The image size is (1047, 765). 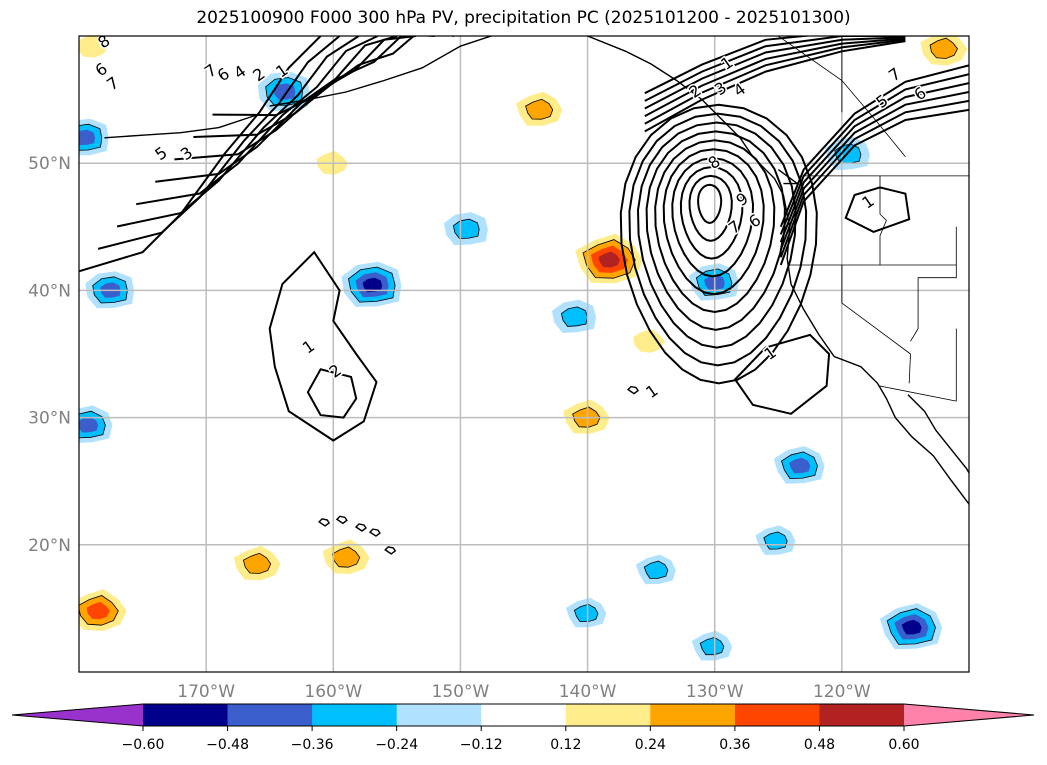 I want to click on colorbar-tick-label: 0.12, so click(x=565, y=745).